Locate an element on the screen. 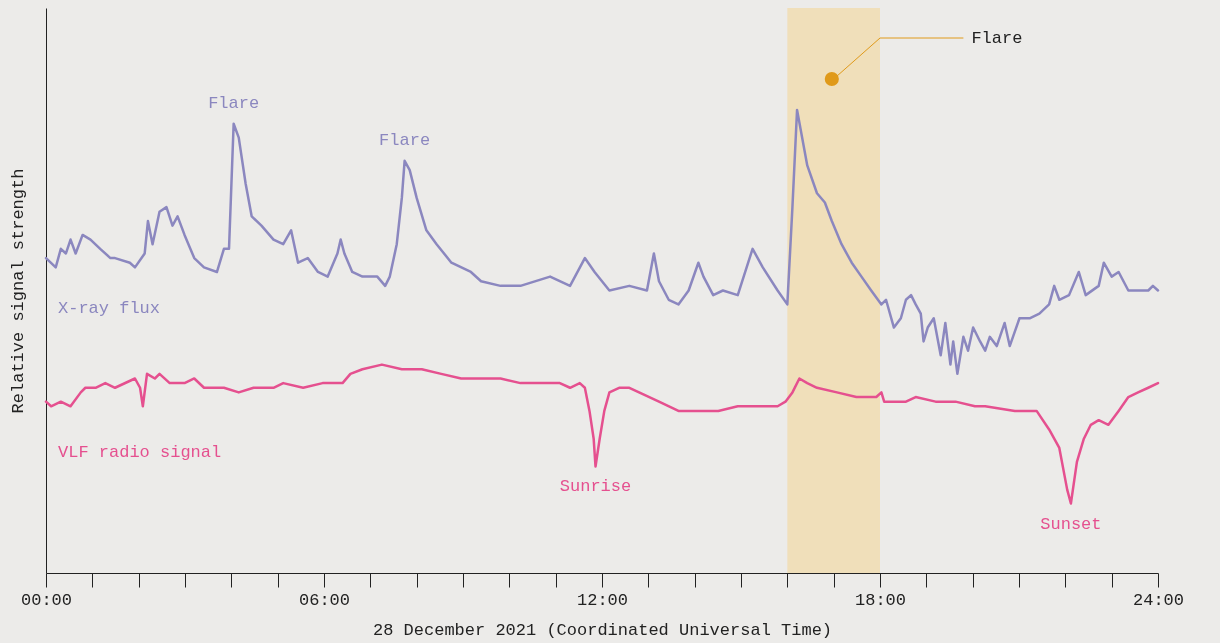 The image size is (1220, 643). x-tick-label: 00:00 is located at coordinates (46, 600).